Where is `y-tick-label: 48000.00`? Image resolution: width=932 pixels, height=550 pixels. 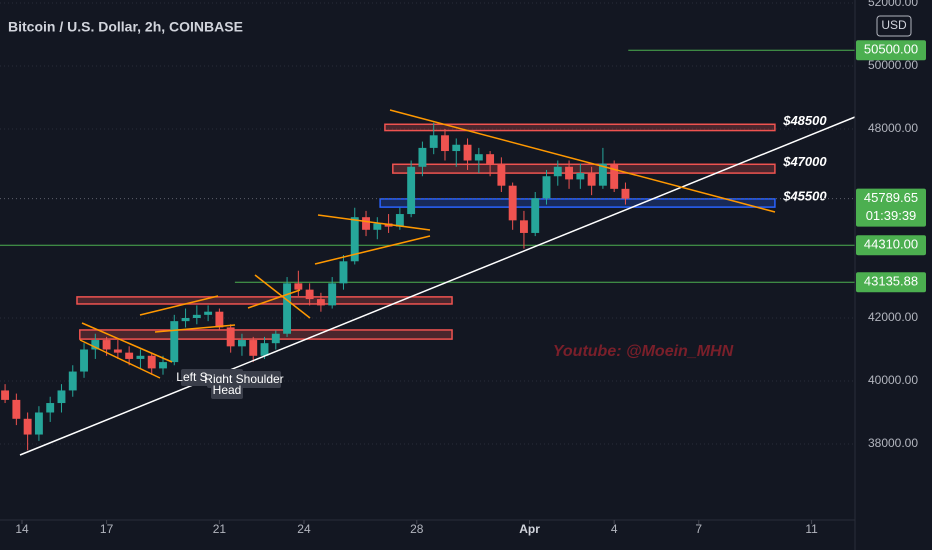
y-tick-label: 48000.00 is located at coordinates (893, 128).